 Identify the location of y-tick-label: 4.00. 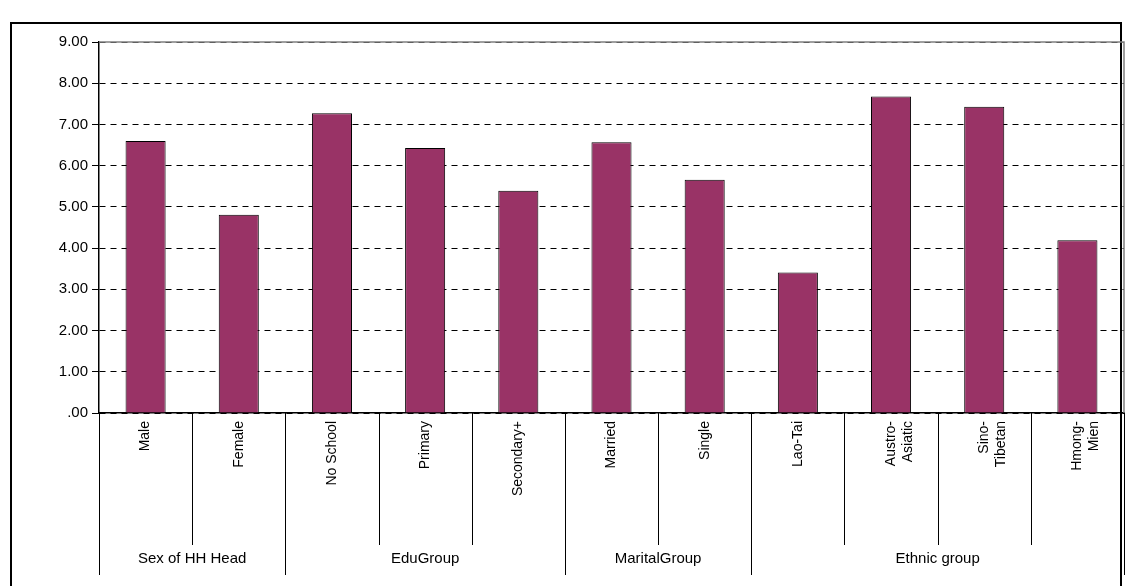
(73, 247).